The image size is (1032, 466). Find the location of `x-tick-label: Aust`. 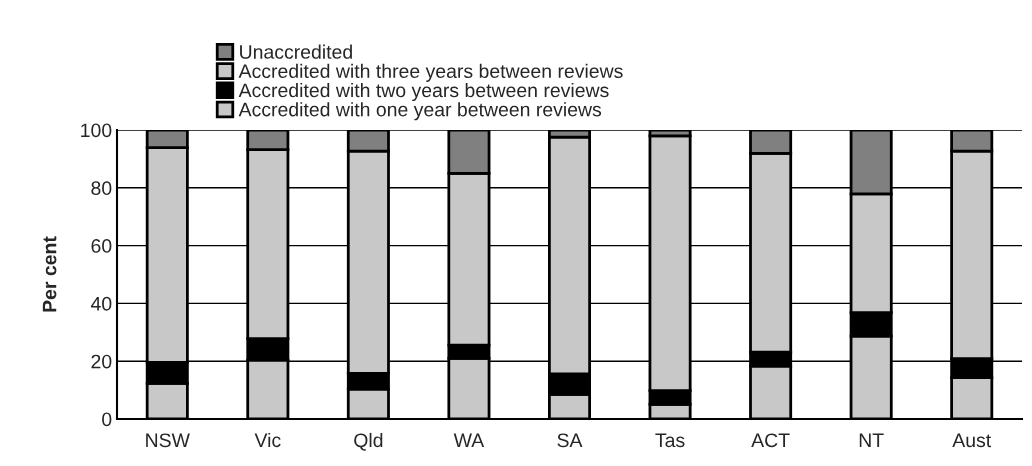

x-tick-label: Aust is located at coordinates (972, 440).